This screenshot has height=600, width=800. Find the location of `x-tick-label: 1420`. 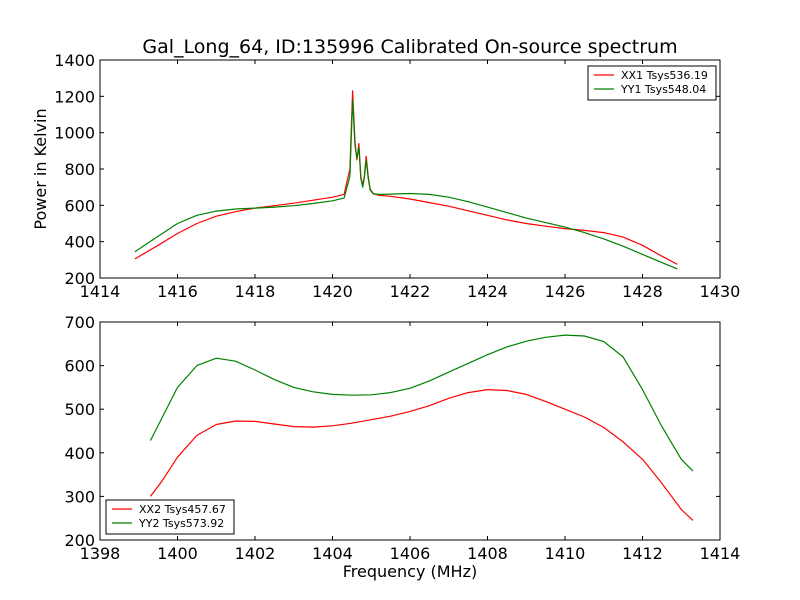

x-tick-label: 1420 is located at coordinates (332, 291).